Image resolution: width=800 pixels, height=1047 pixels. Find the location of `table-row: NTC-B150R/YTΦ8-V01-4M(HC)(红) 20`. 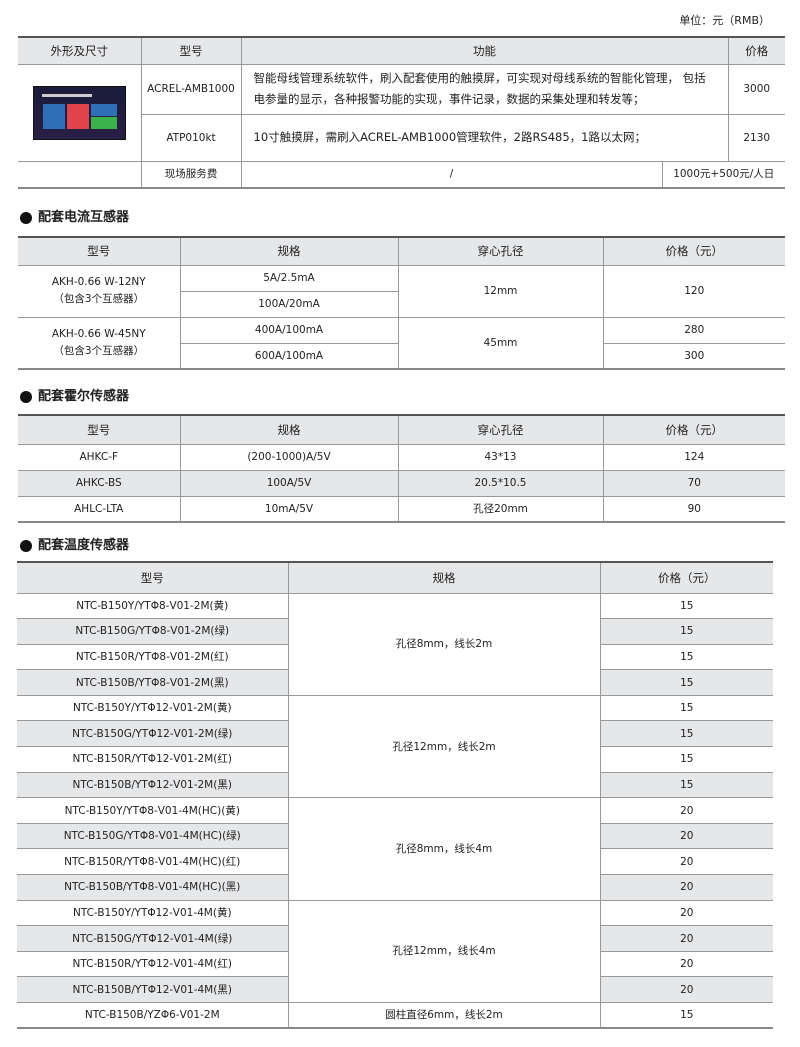

table-row: NTC-B150R/YTΦ8-V01-4M(HC)(红) 20 is located at coordinates (395, 862).